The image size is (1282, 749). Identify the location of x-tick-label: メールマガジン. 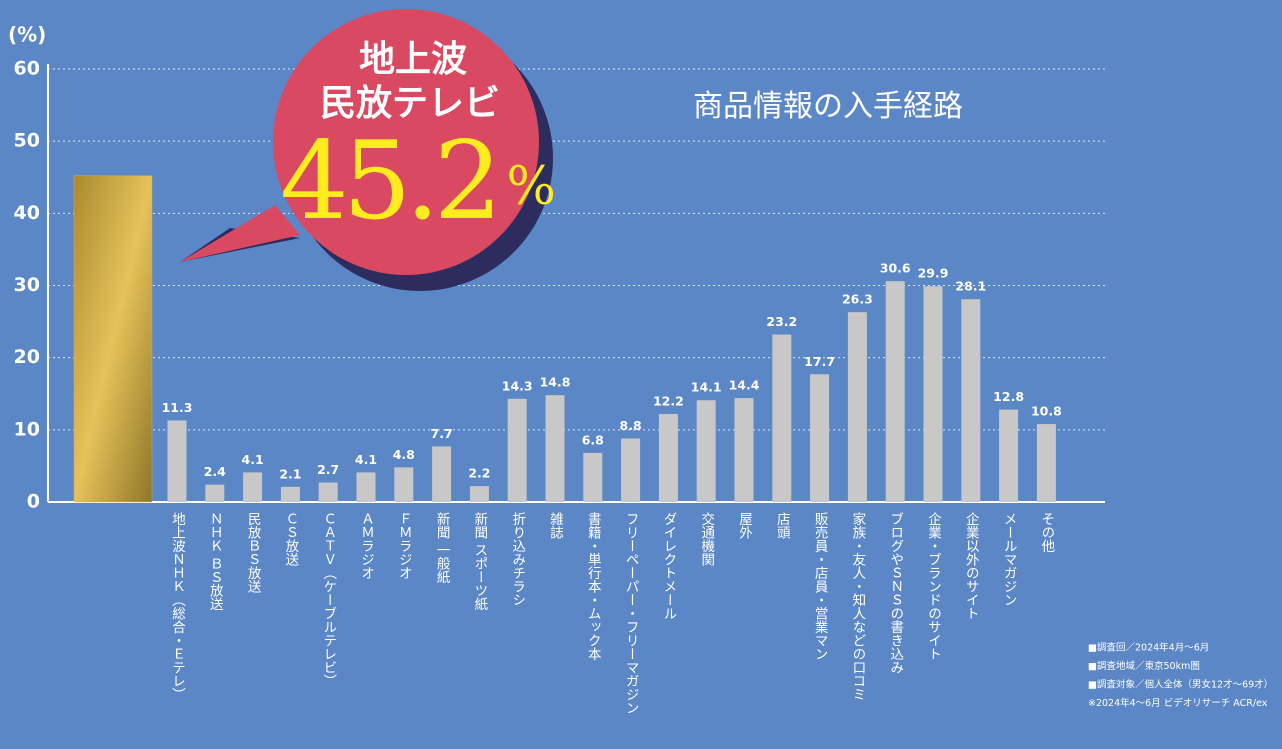
(1009, 559).